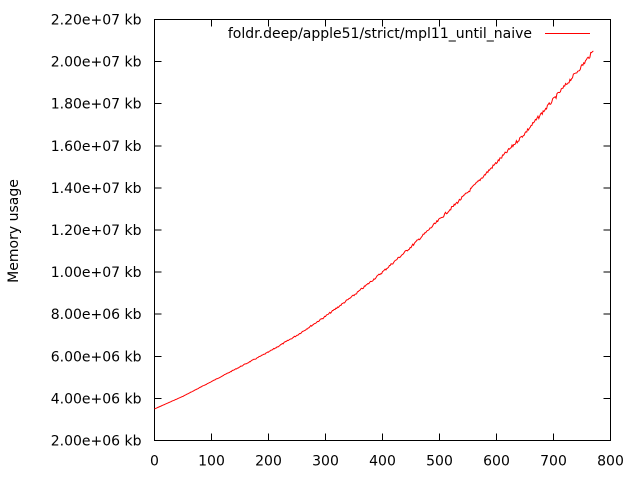 This screenshot has width=640, height=480. I want to click on x-tick-label: 300, so click(325, 462).